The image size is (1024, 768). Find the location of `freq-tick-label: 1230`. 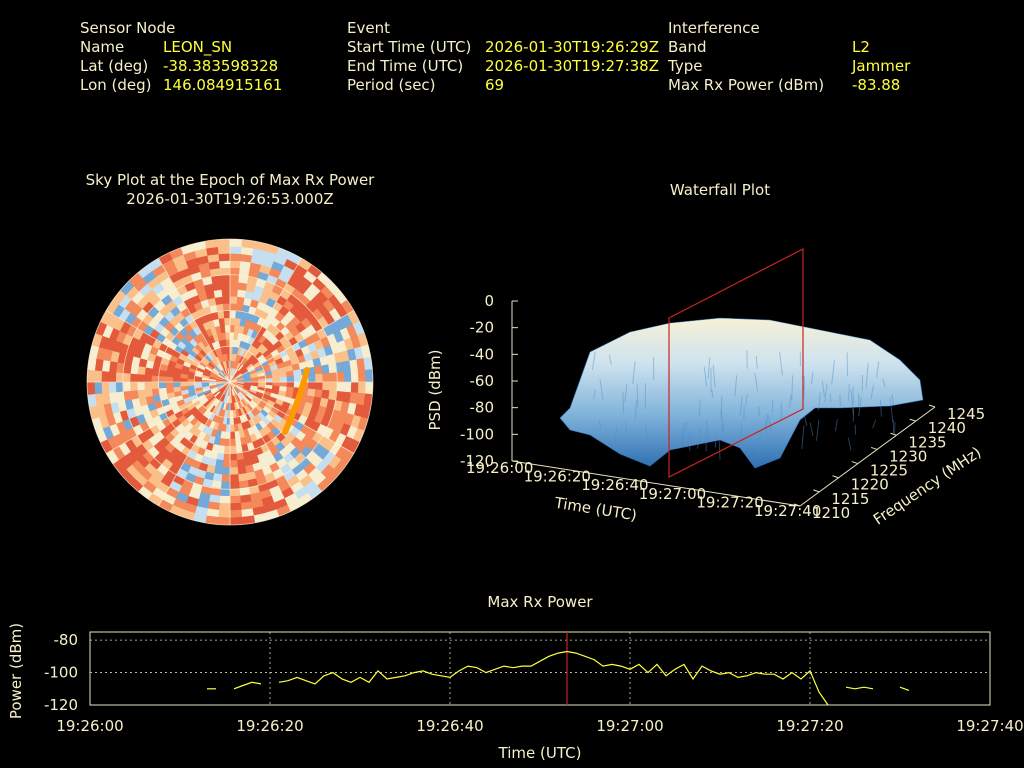

freq-tick-label: 1230 is located at coordinates (908, 456).